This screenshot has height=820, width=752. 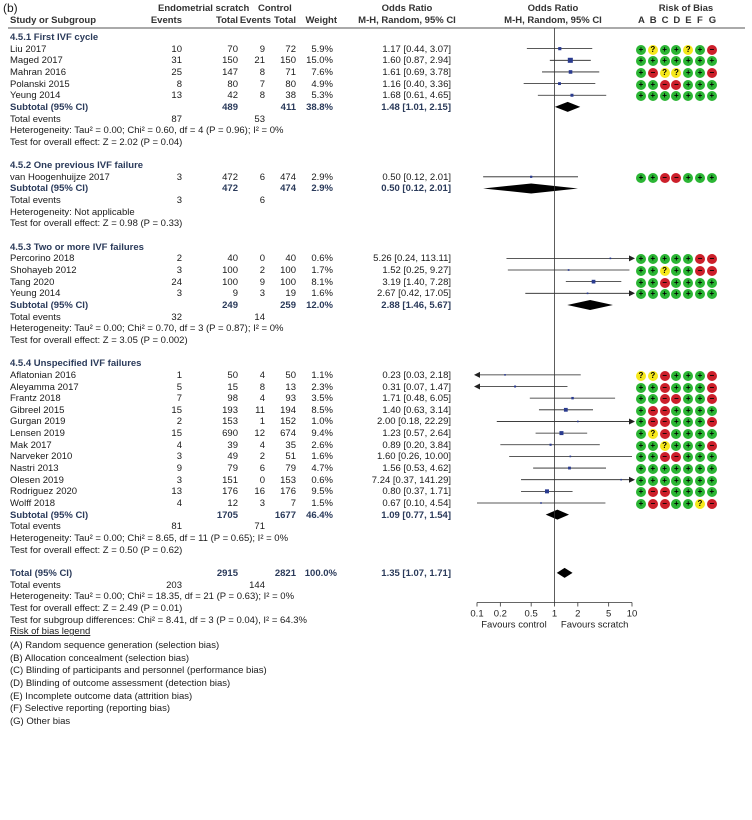 I want to click on total-total-scratch: 2915, so click(x=227, y=573).